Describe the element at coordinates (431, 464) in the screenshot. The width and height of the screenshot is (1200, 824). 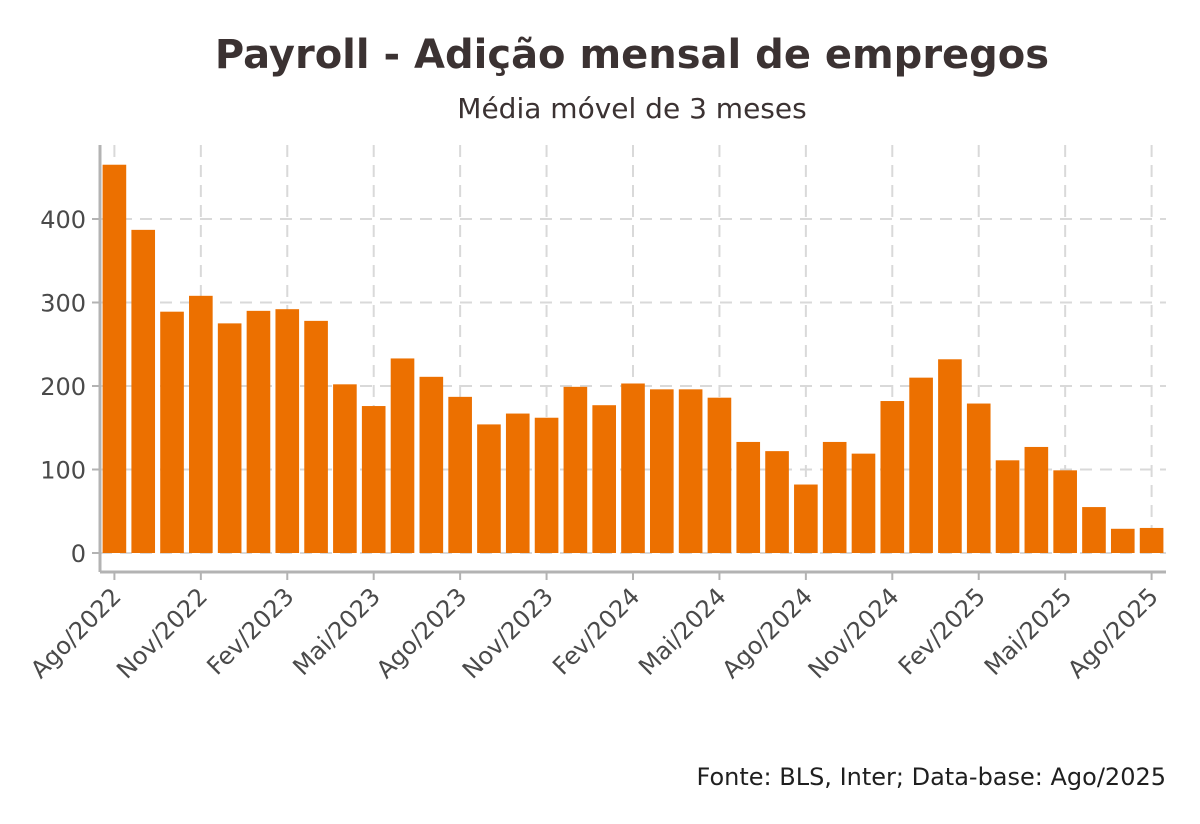
I see `bar-jul-2023` at that location.